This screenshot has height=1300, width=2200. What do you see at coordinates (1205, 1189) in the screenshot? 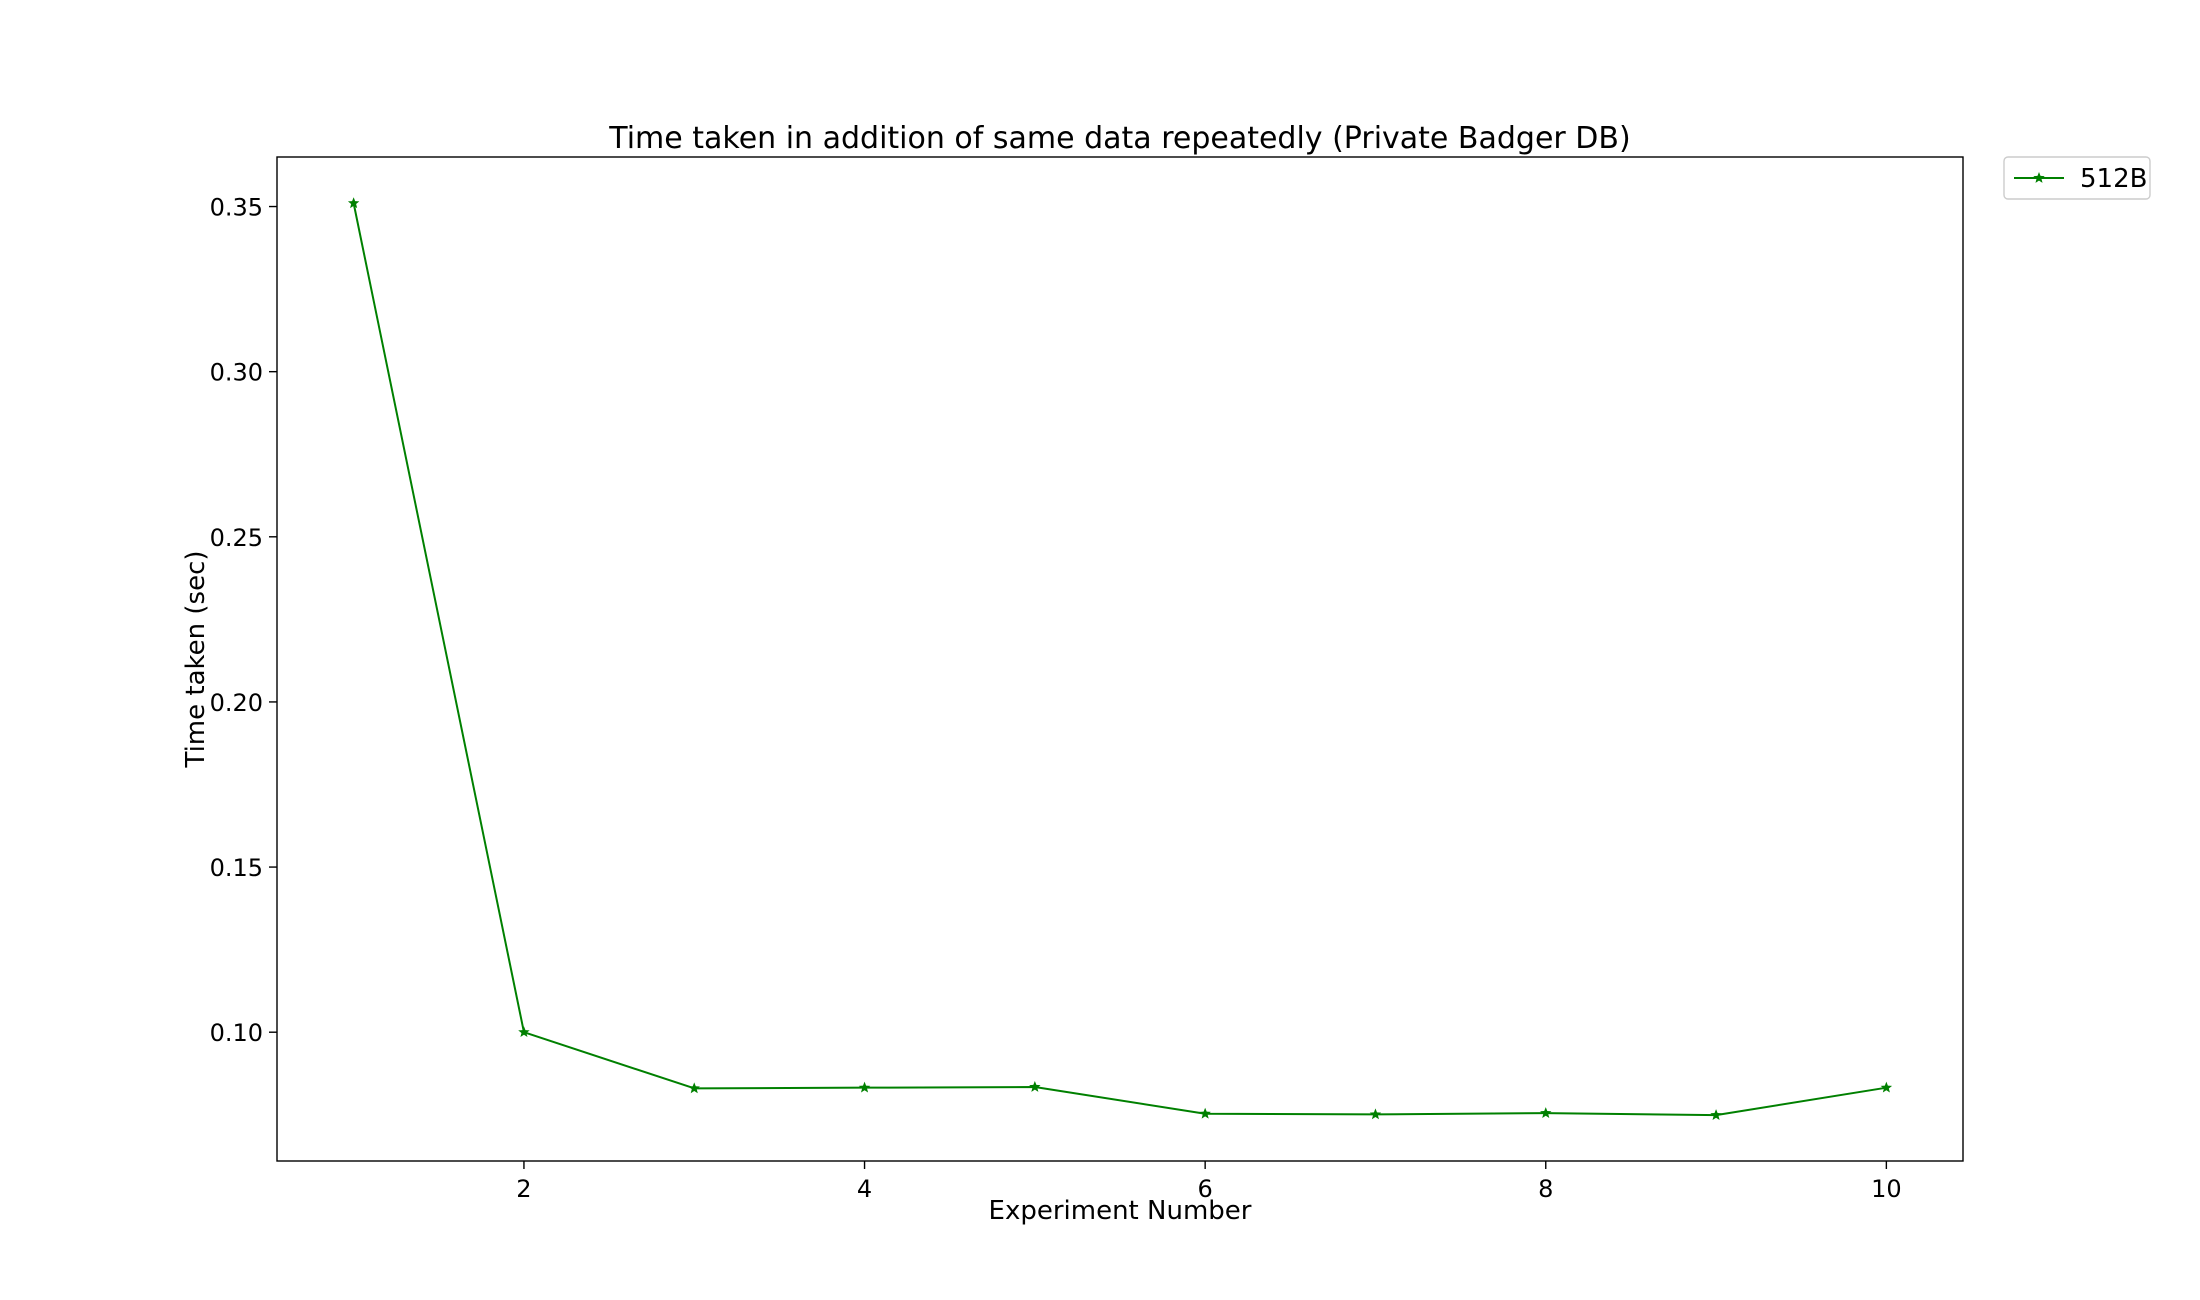
I see `x-tick-label: 6` at bounding box center [1205, 1189].